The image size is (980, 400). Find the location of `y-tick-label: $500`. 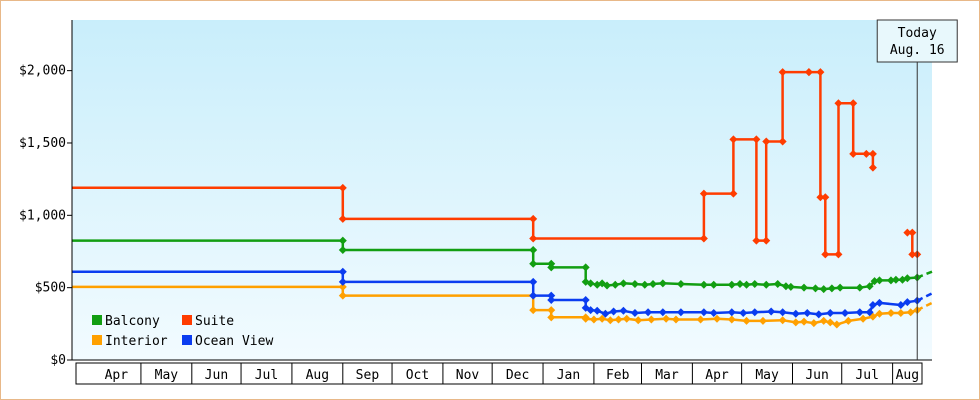

y-tick-label: $500 is located at coordinates (50, 288).